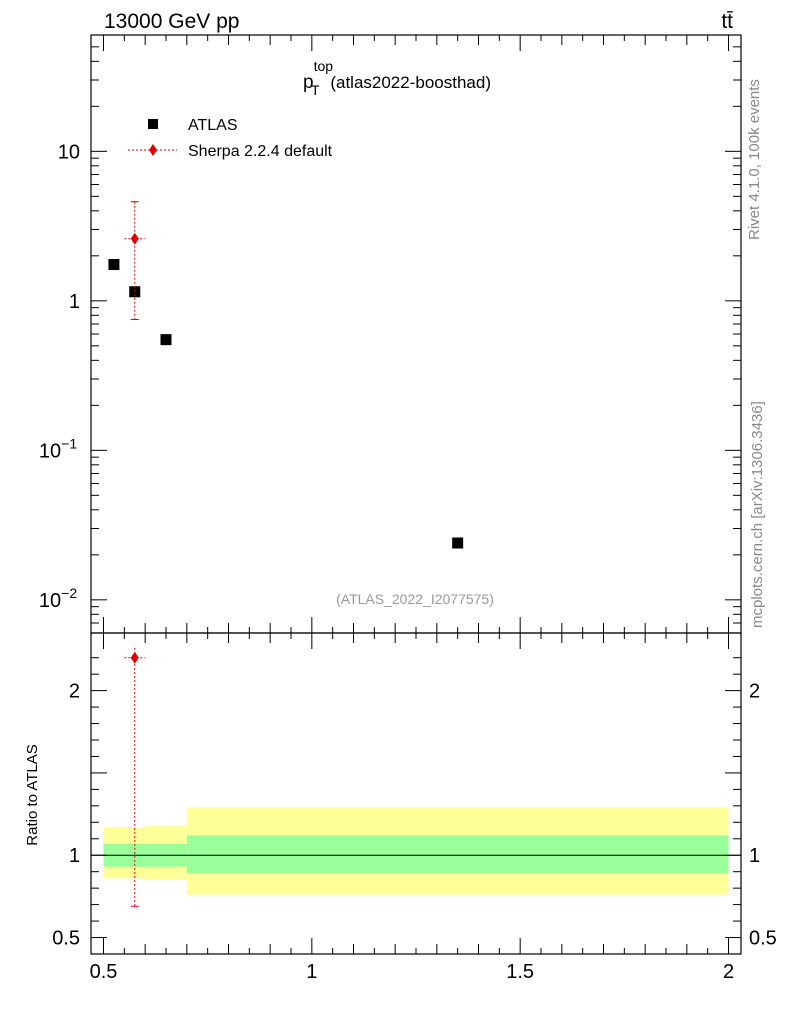 The height and width of the screenshot is (1024, 786). I want to click on title-suffix: (atlas2022-boosthad), so click(408, 82).